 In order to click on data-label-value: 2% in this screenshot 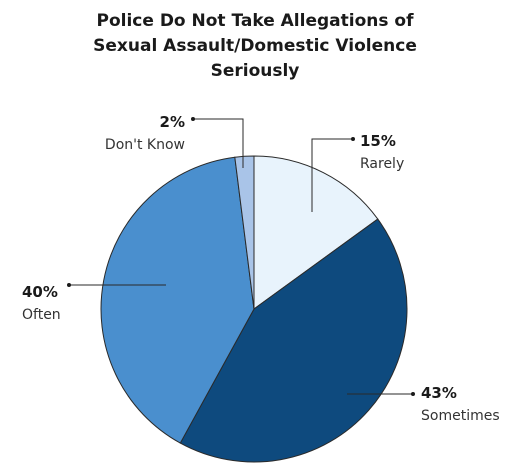, I will do `click(172, 122)`.